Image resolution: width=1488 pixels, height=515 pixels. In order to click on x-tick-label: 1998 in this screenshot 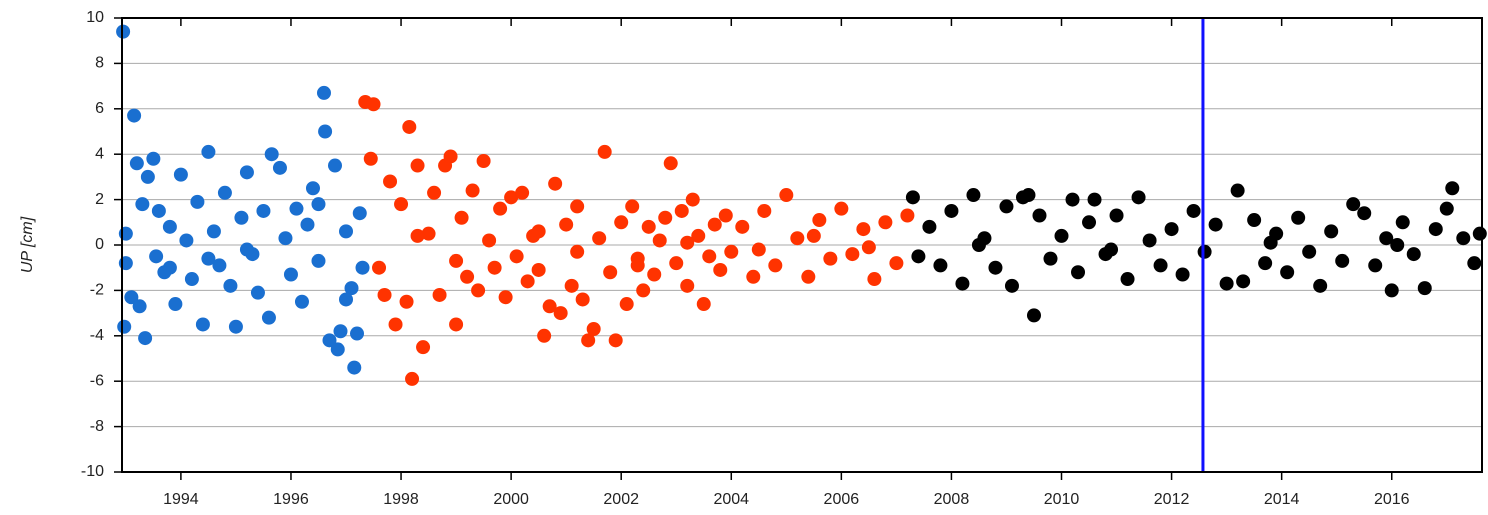, I will do `click(401, 499)`.